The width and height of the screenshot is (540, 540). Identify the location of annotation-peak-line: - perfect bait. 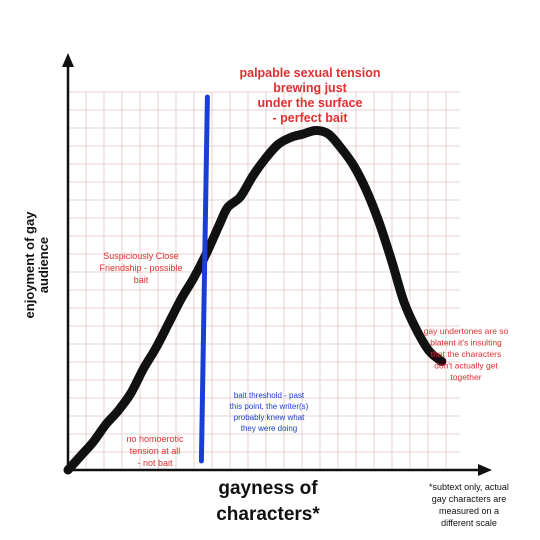
(310, 118).